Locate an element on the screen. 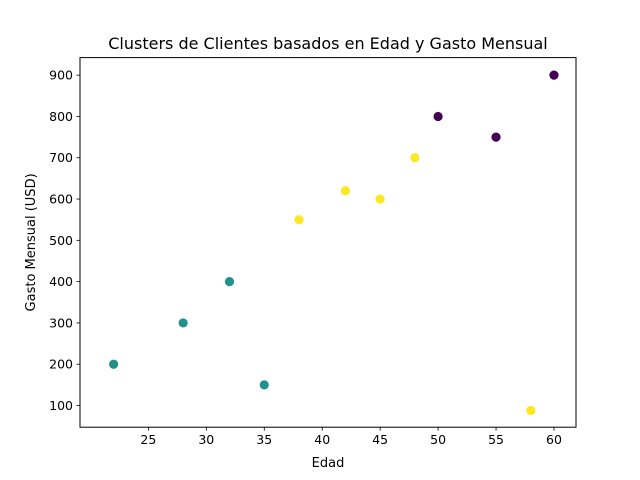 The height and width of the screenshot is (480, 640). y-tick-label: 100 is located at coordinates (61, 405).